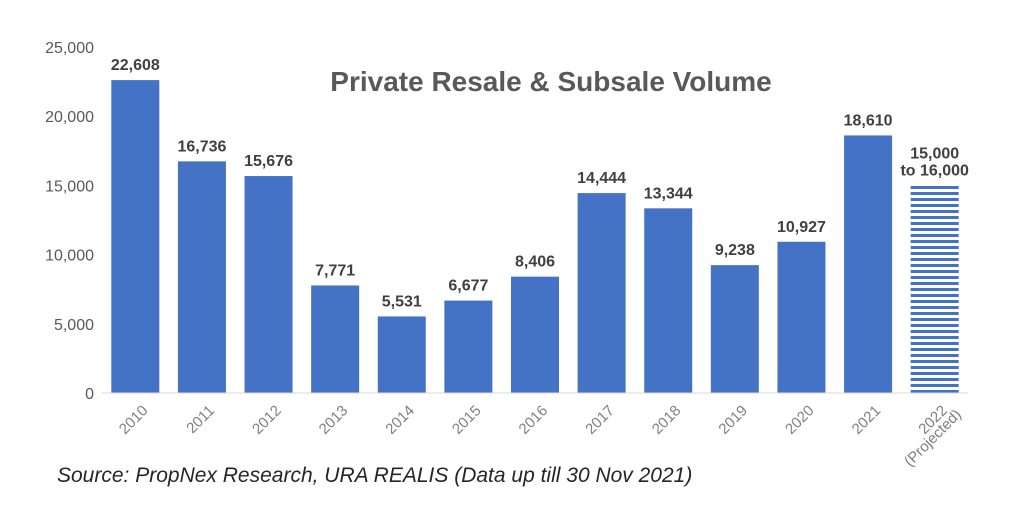 The width and height of the screenshot is (1024, 528). I want to click on data-label: to 16,000, so click(934, 170).